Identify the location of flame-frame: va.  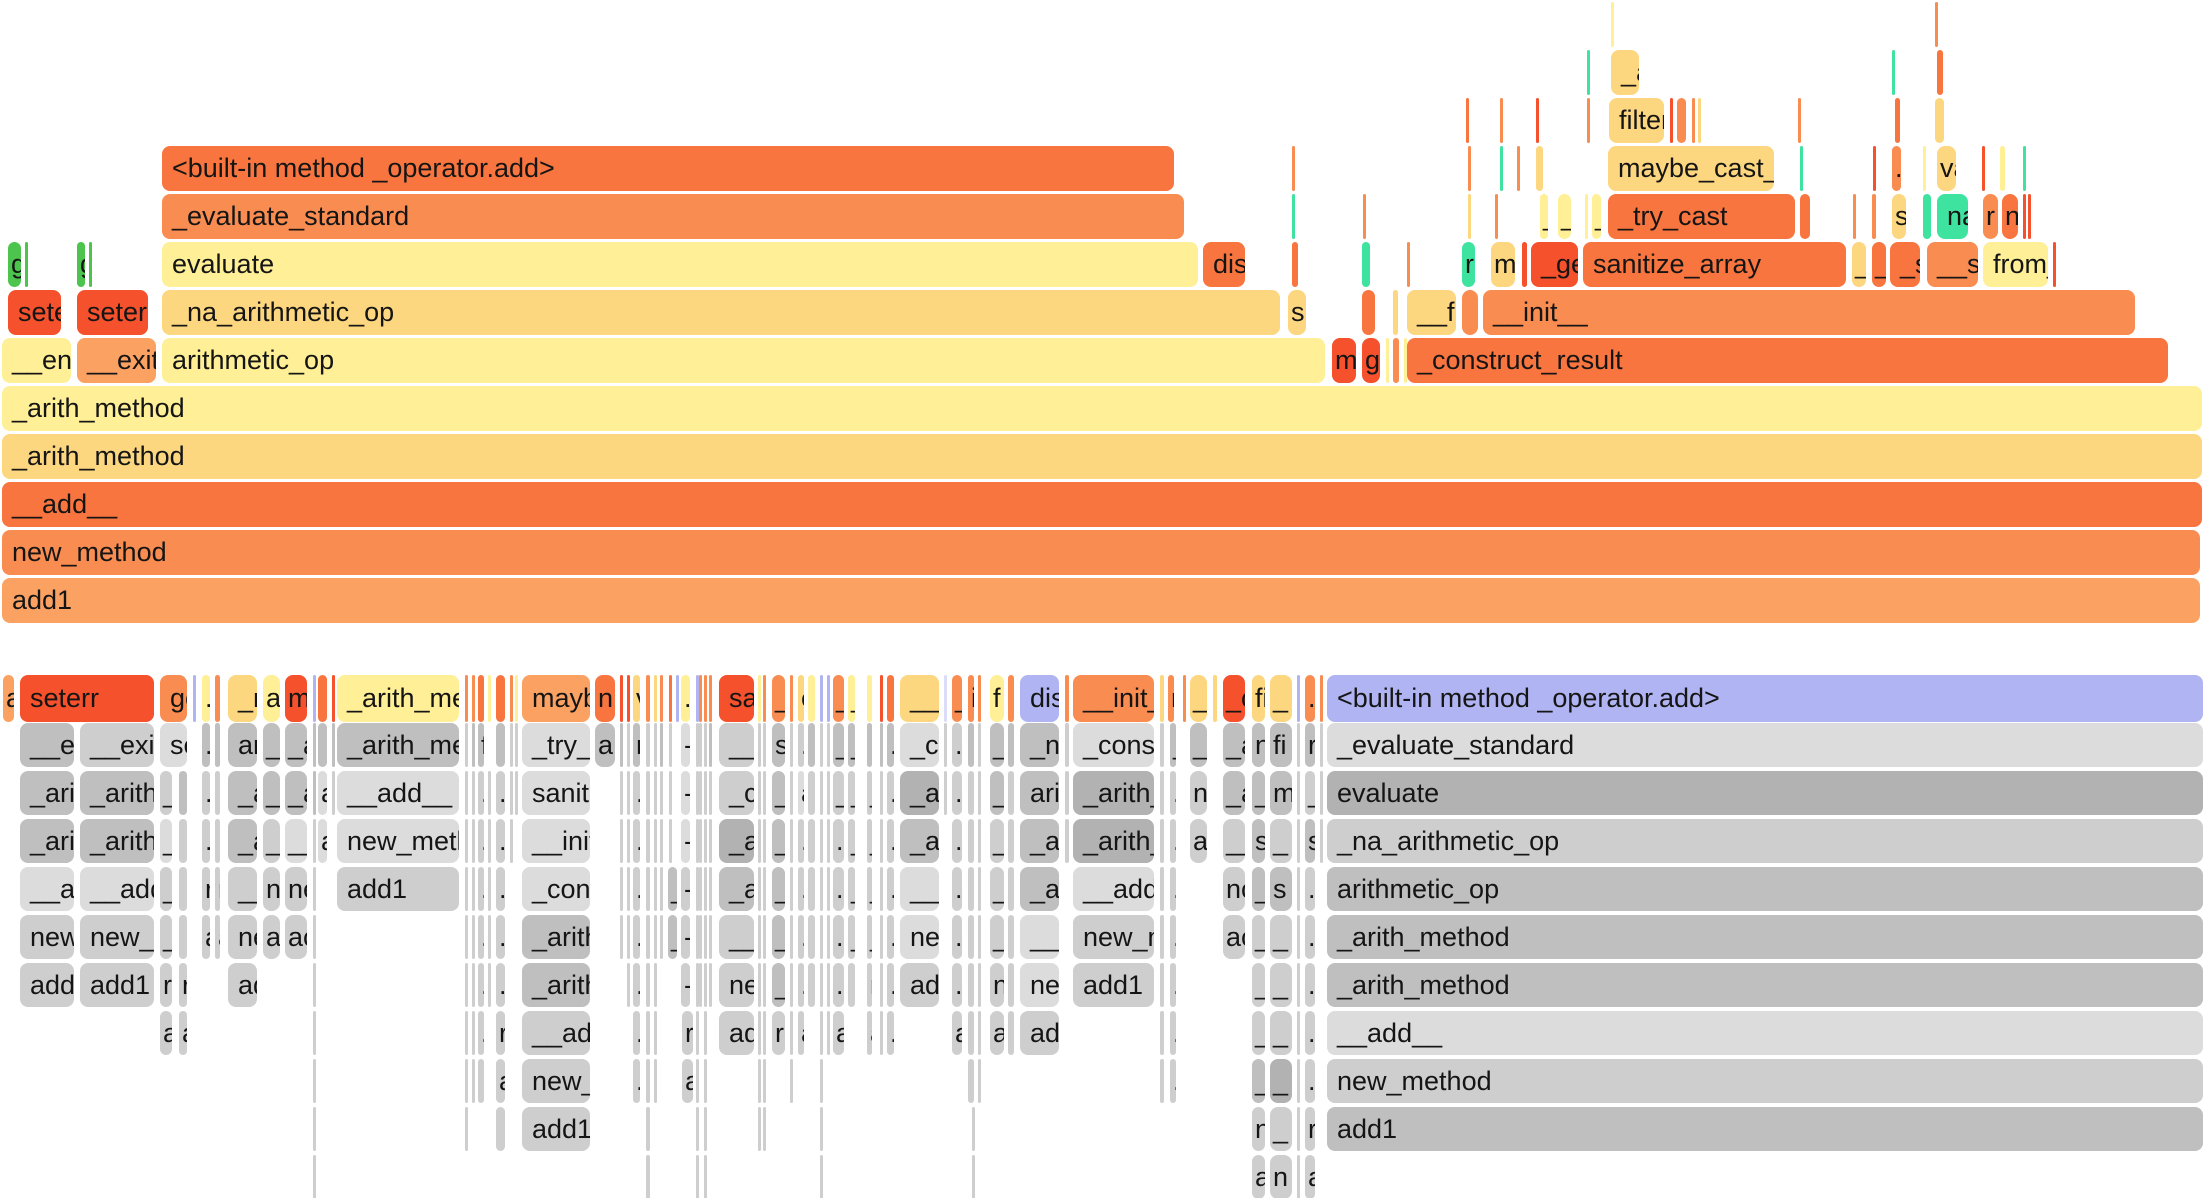
(1946, 168).